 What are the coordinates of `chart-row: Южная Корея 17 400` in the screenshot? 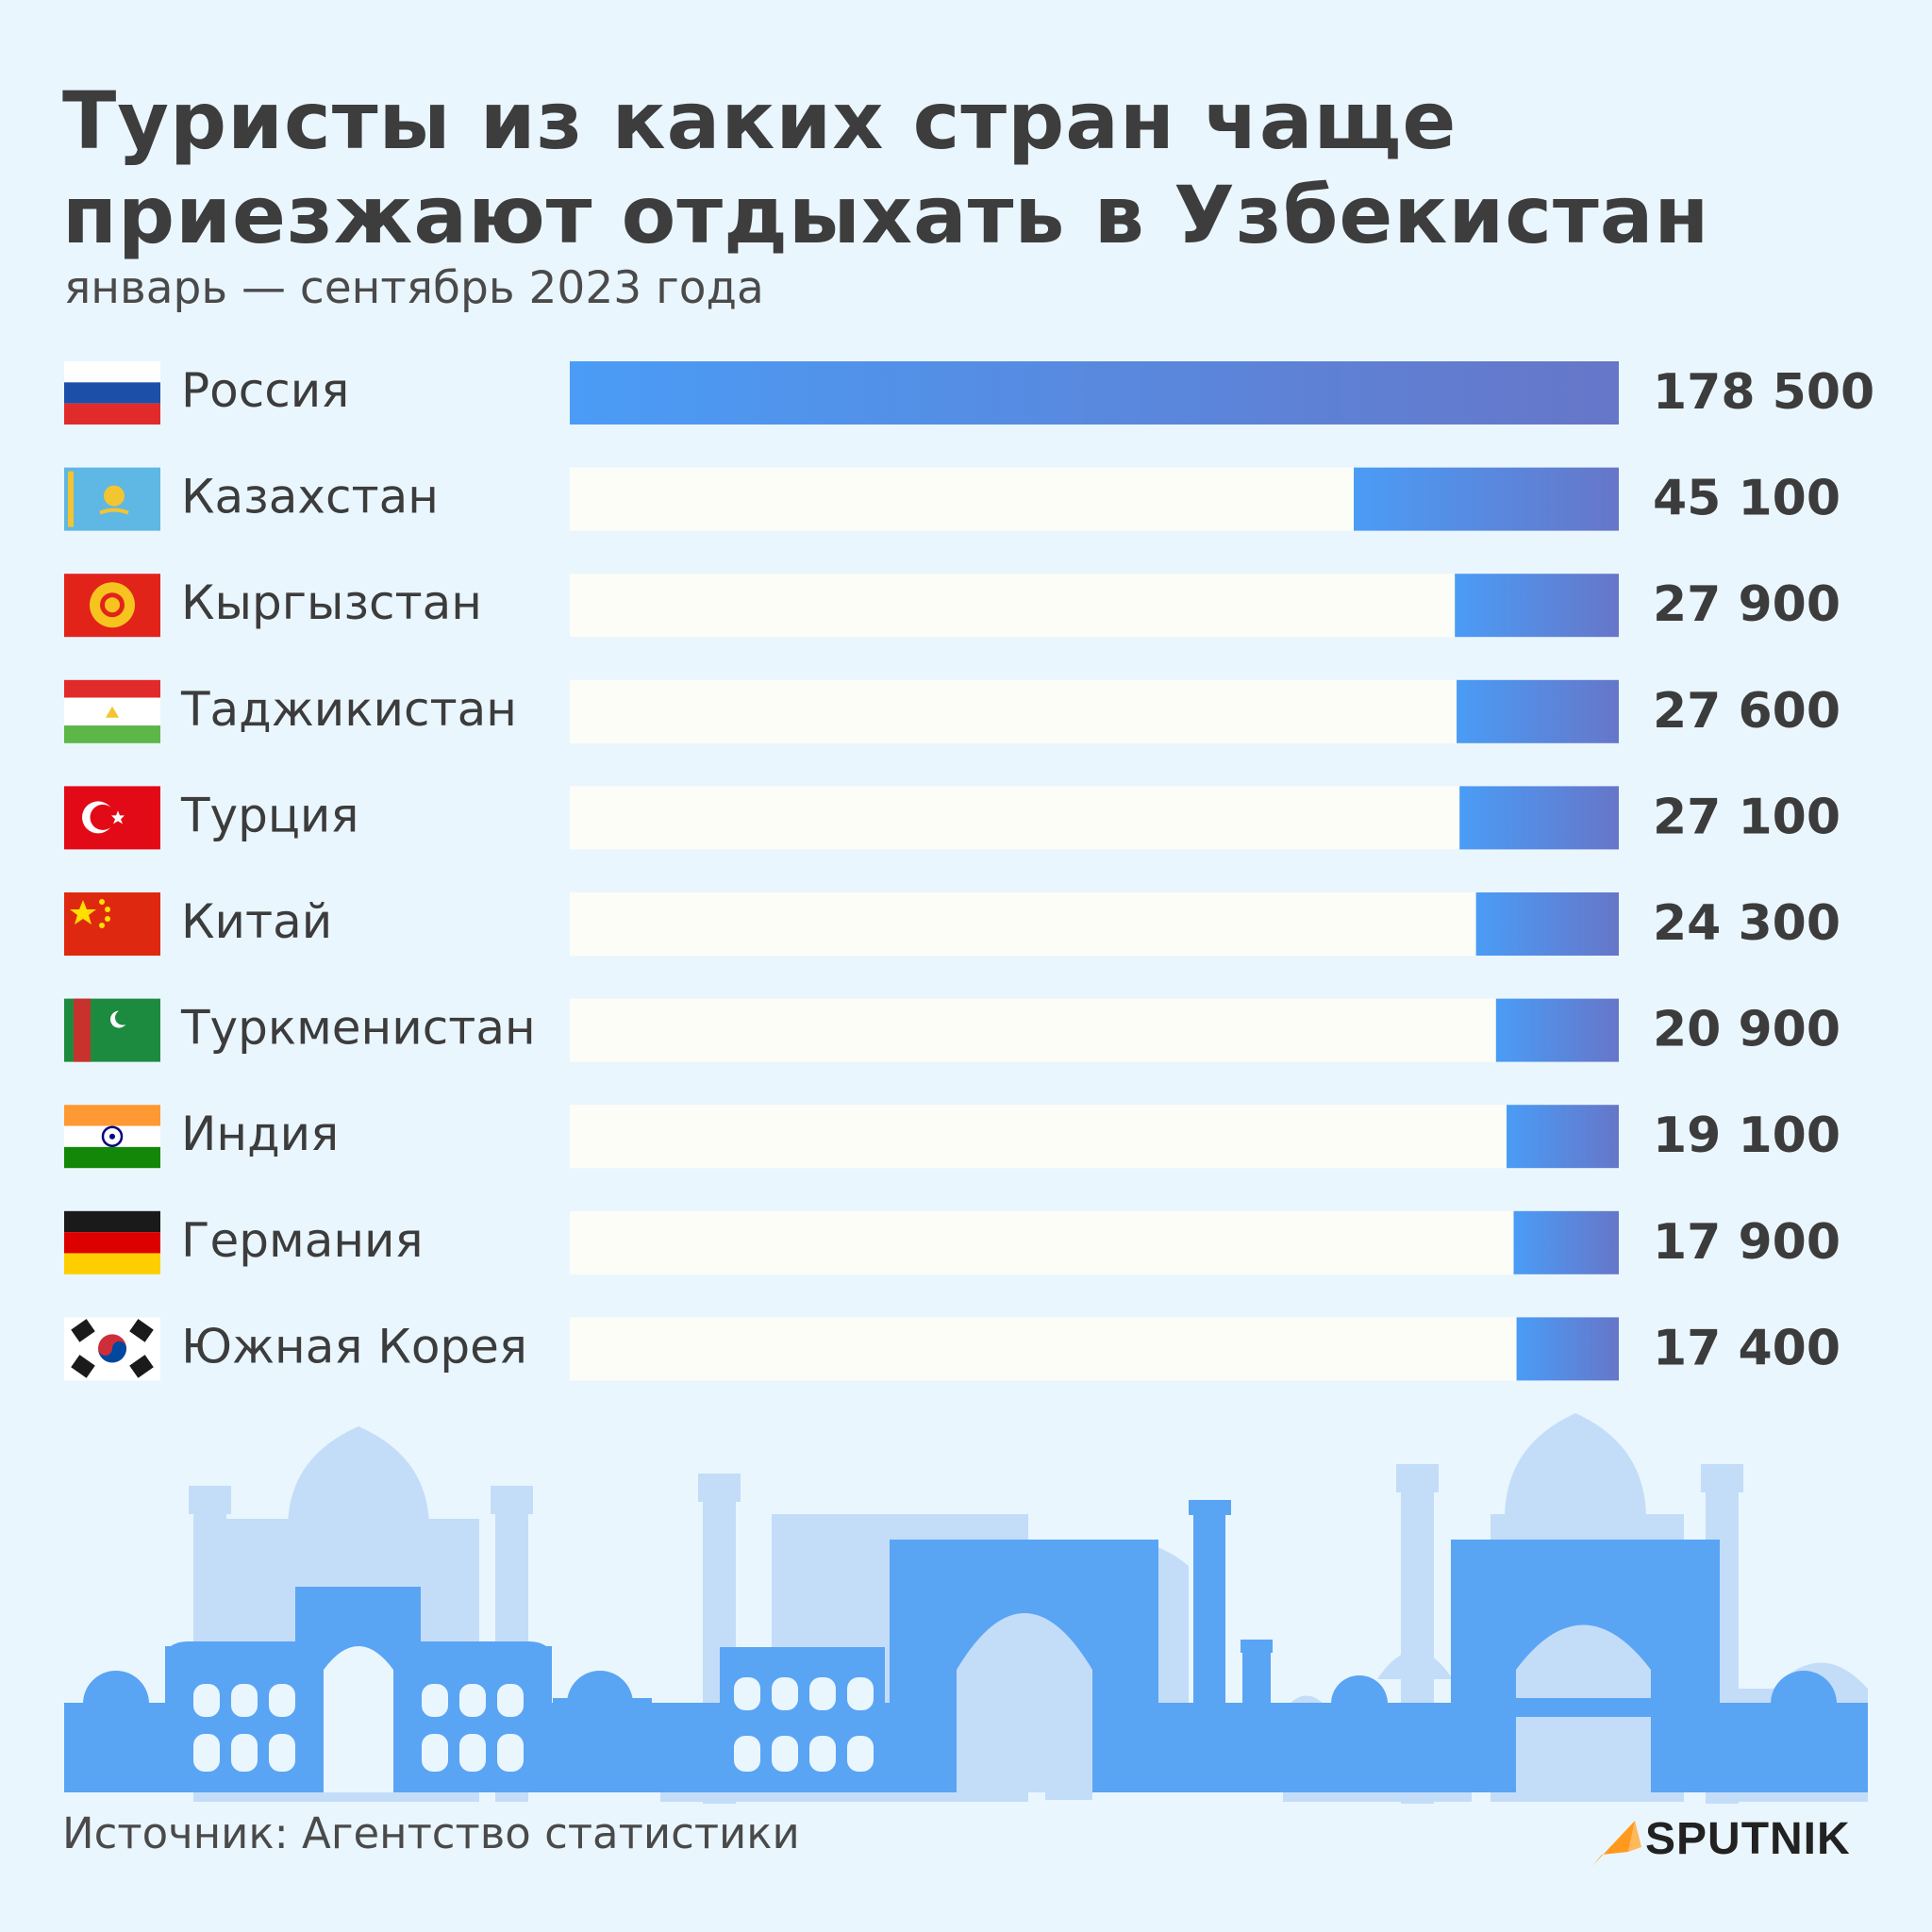 It's located at (952, 1349).